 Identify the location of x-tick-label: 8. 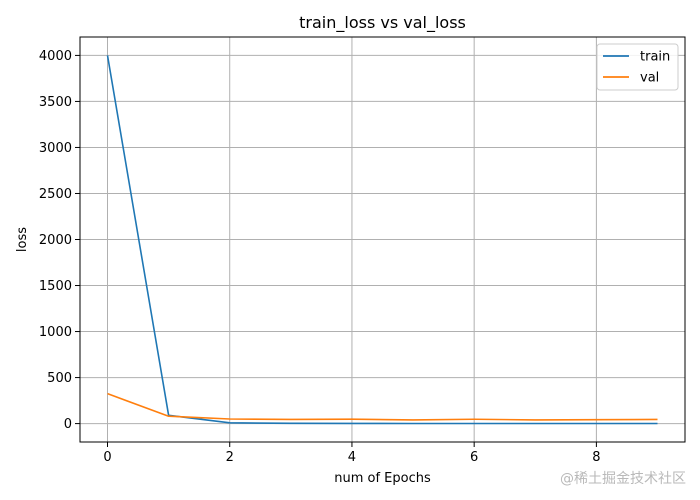
(596, 457).